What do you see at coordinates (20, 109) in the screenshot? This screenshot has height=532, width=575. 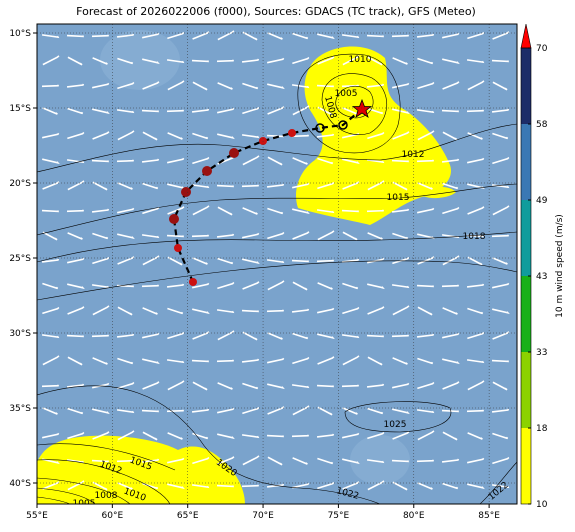 I see `y-tick-label: 15°S` at bounding box center [20, 109].